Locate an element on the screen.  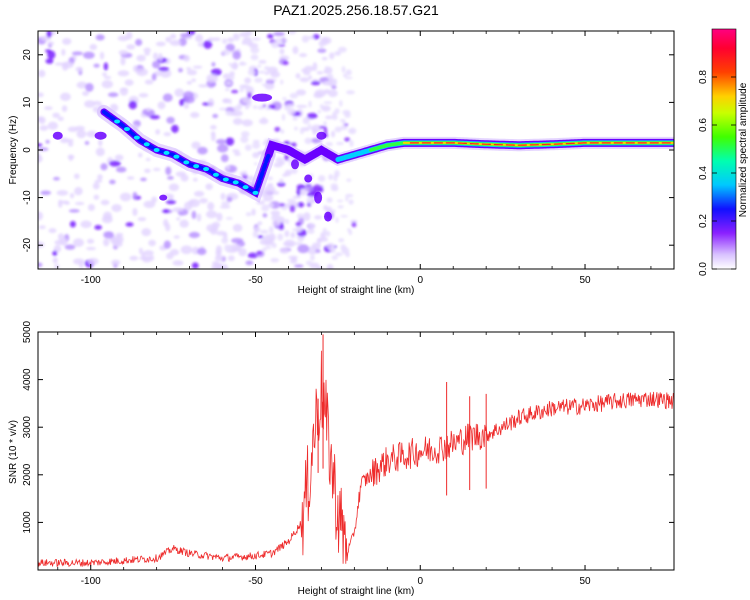
snr-x-axis-label: Height of straight line (km) is located at coordinates (356, 591).